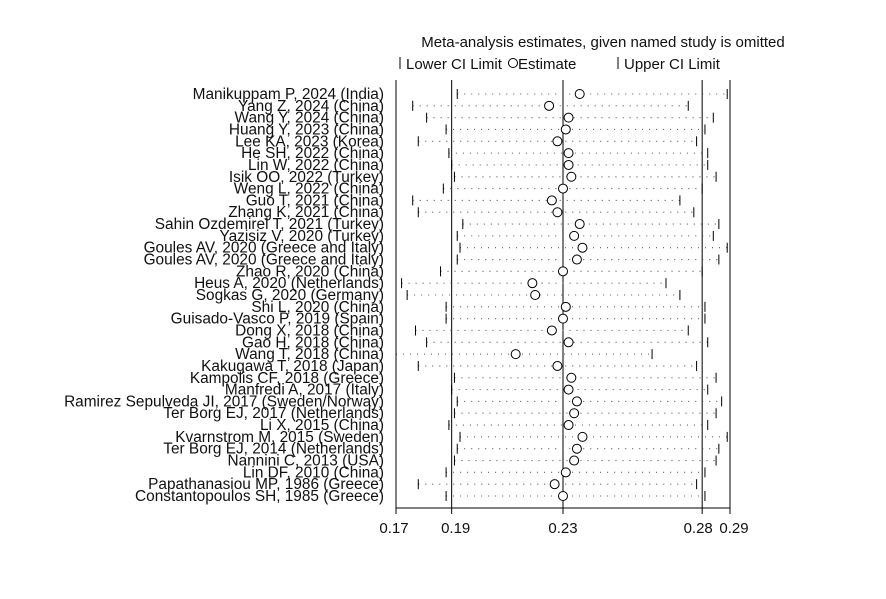  What do you see at coordinates (475, 342) in the screenshot?
I see `study-row: Gao H, 2018 (China)` at bounding box center [475, 342].